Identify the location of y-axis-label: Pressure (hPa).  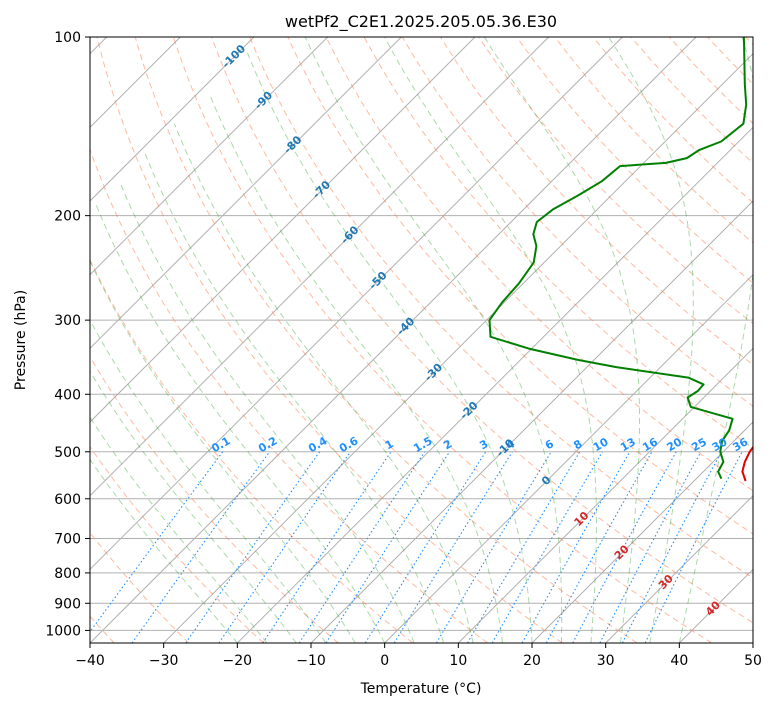
(21, 340).